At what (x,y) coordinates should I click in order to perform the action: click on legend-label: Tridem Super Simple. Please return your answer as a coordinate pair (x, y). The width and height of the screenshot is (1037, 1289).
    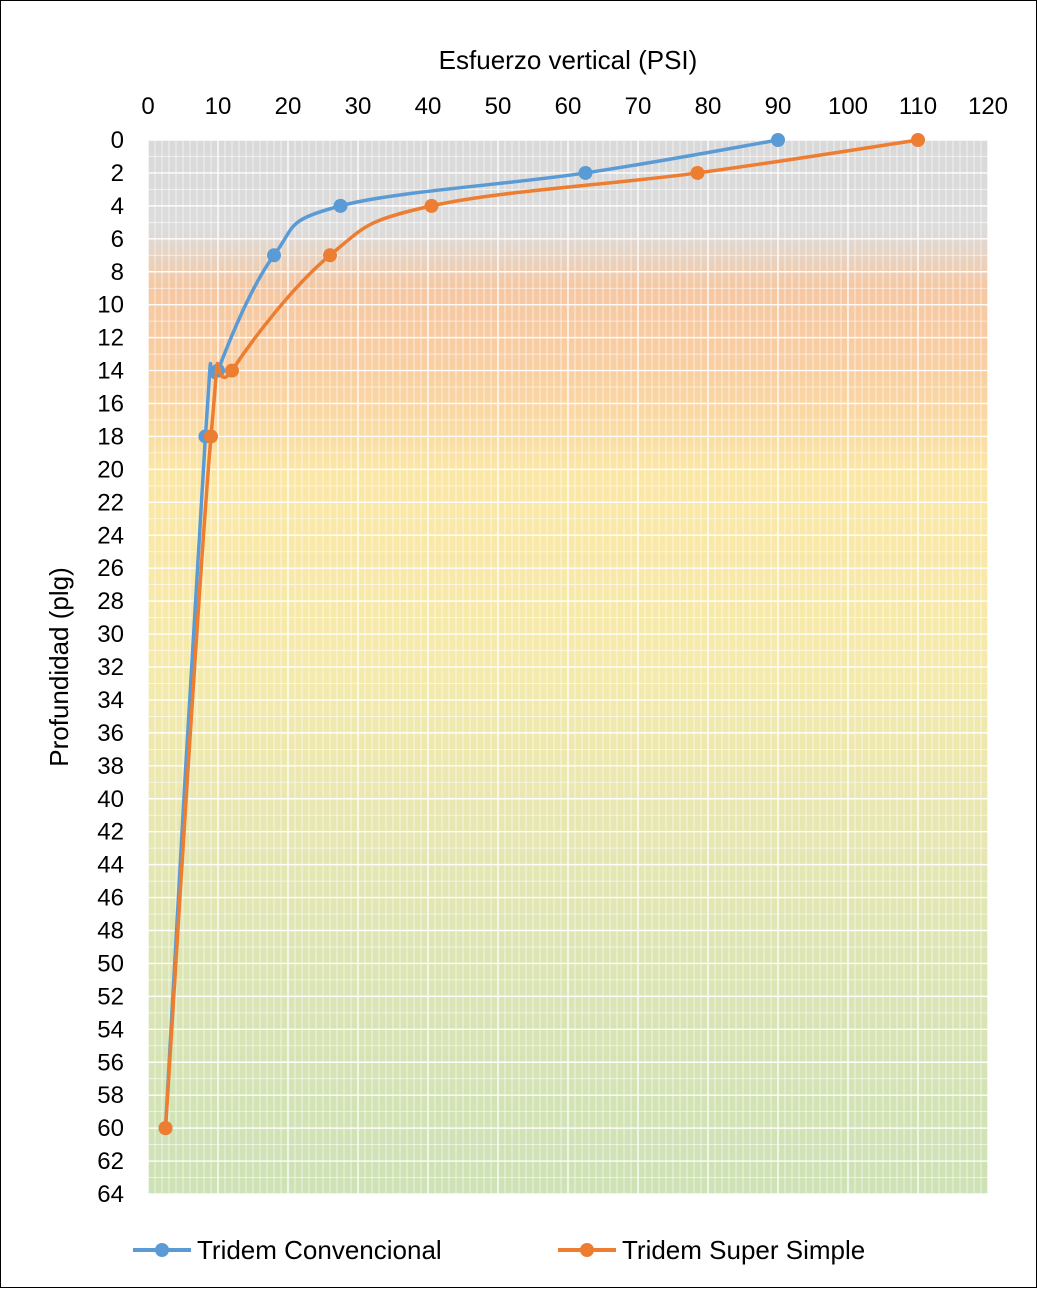
    Looking at the image, I should click on (743, 1250).